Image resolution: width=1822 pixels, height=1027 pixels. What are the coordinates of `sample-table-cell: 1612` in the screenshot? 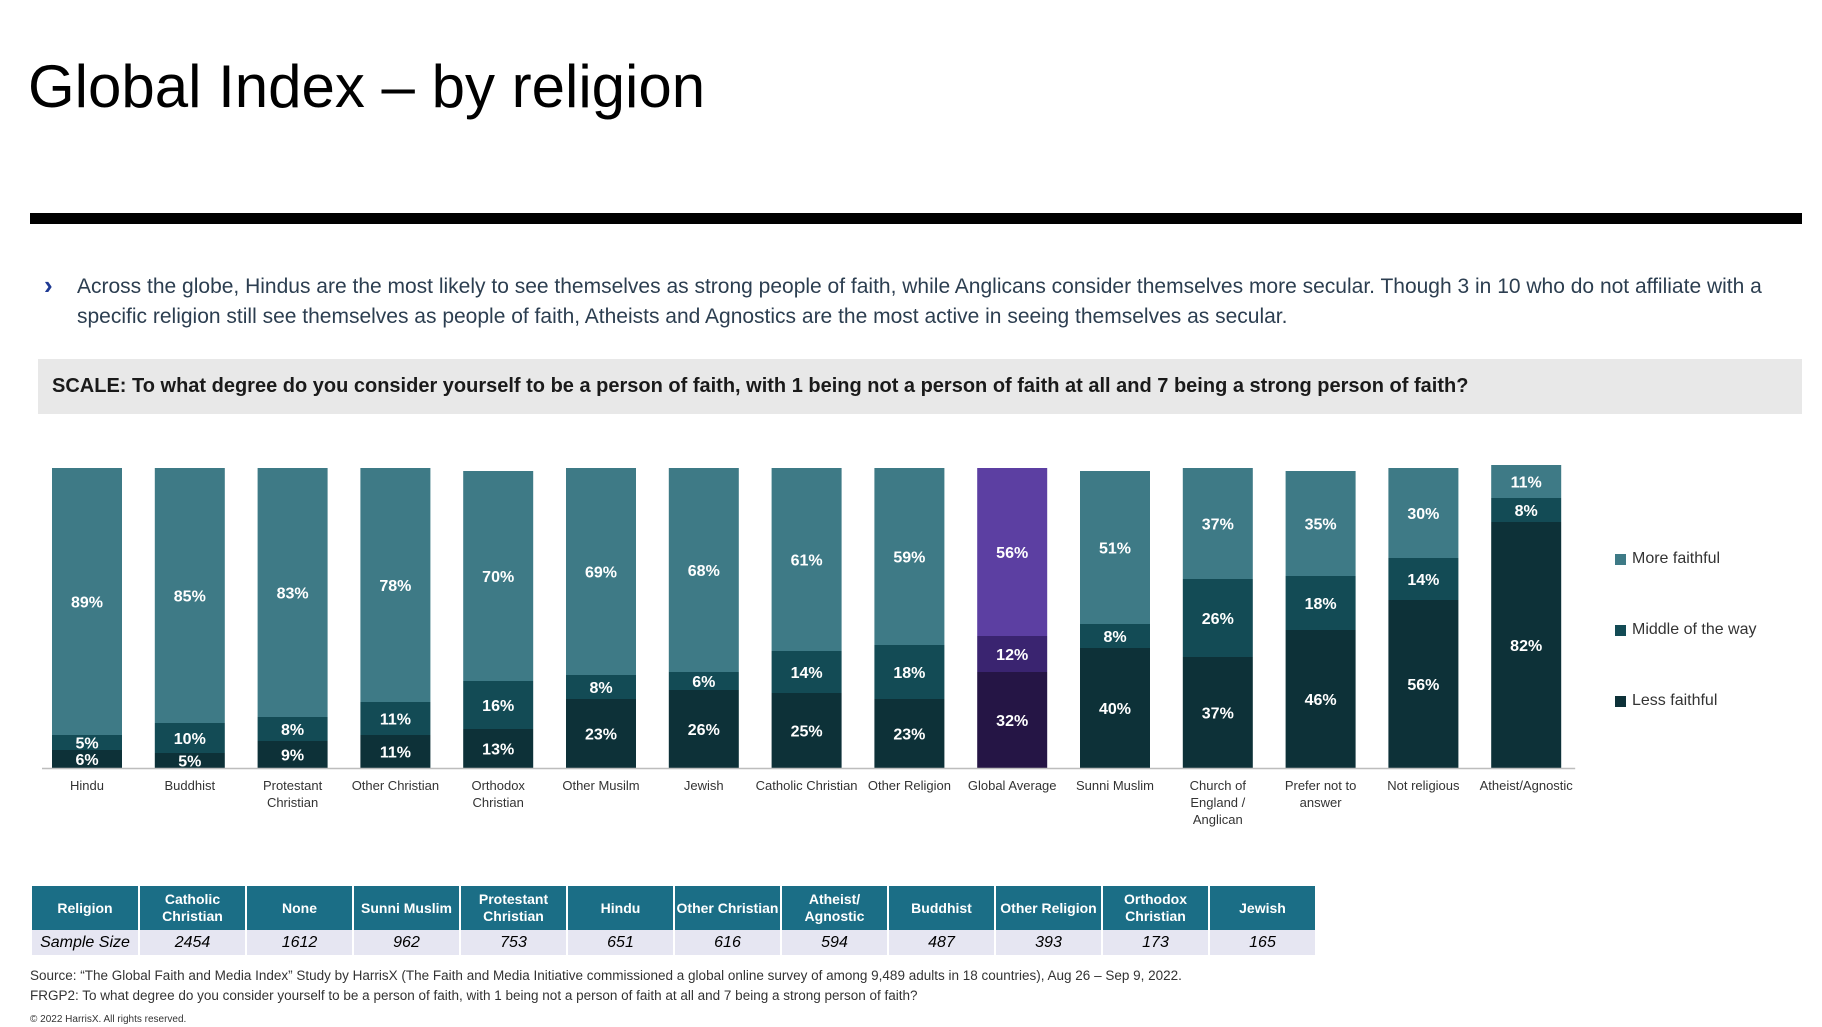 It's located at (299, 942).